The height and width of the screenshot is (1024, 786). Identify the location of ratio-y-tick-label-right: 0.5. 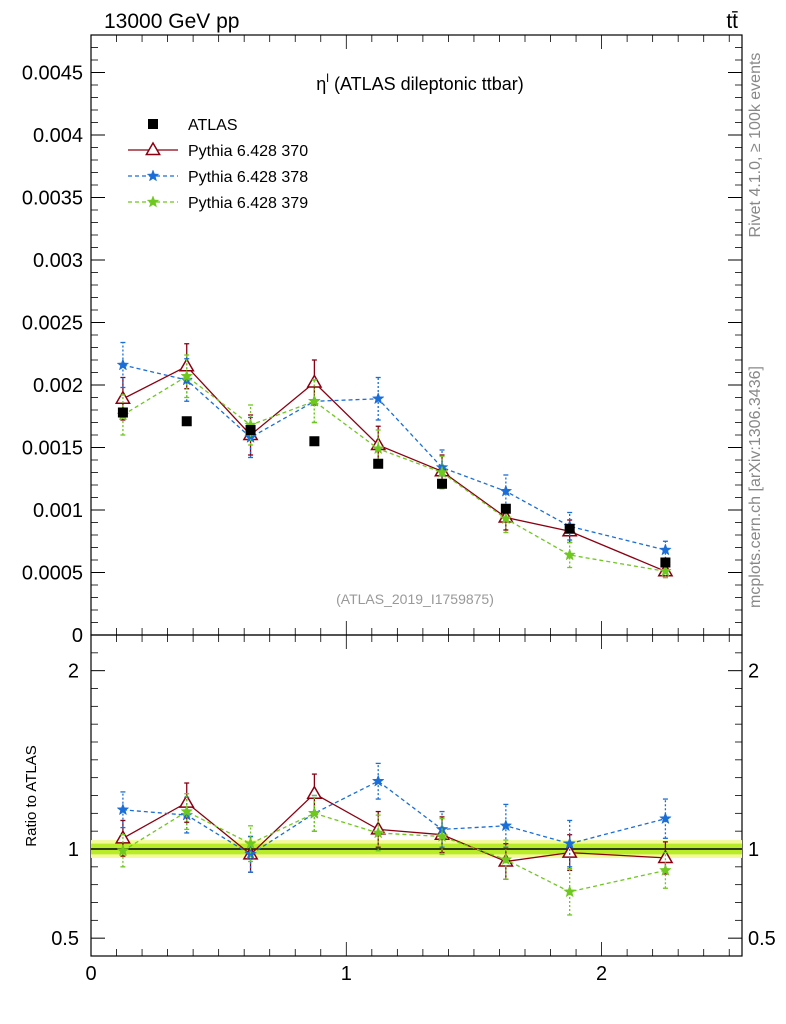
(762, 939).